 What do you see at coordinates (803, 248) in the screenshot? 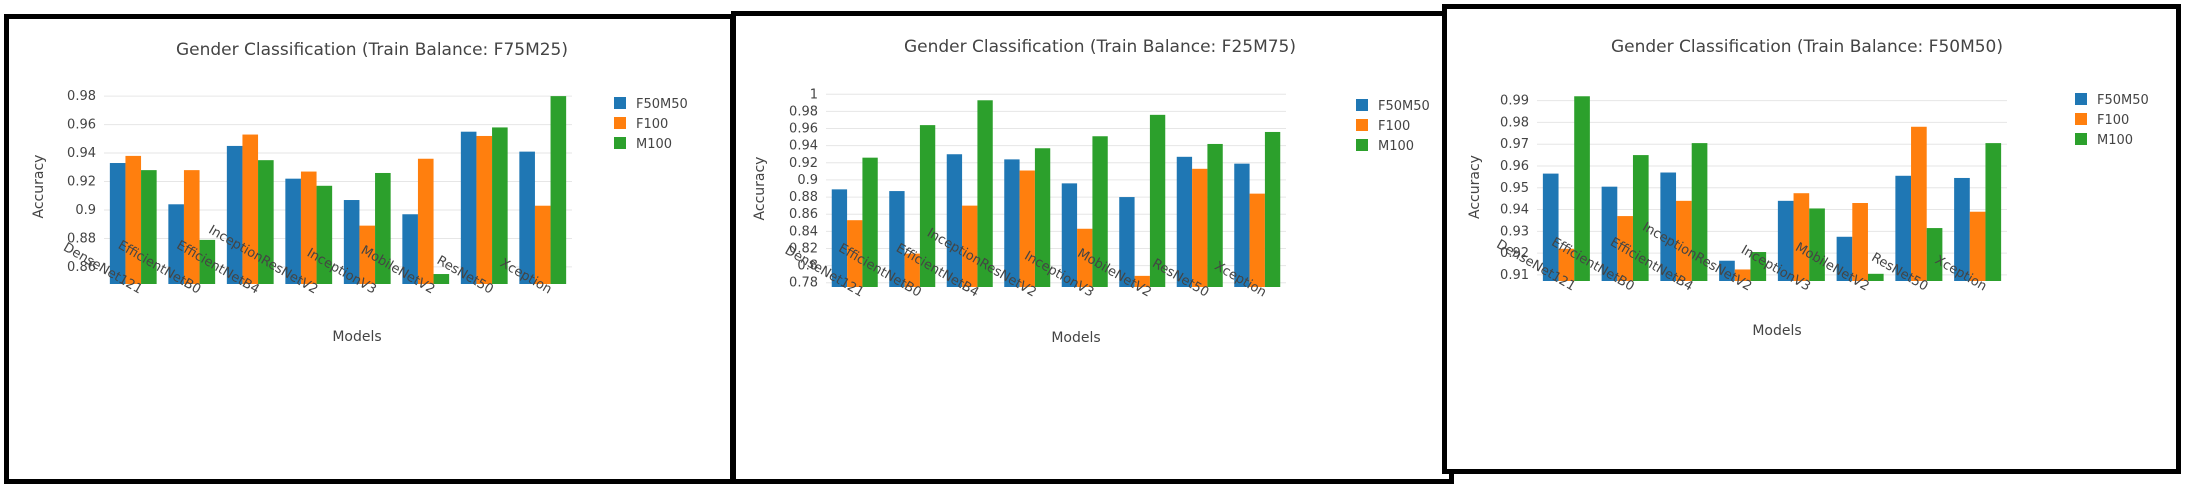
I see `y-tick-label: 0.82` at bounding box center [803, 248].